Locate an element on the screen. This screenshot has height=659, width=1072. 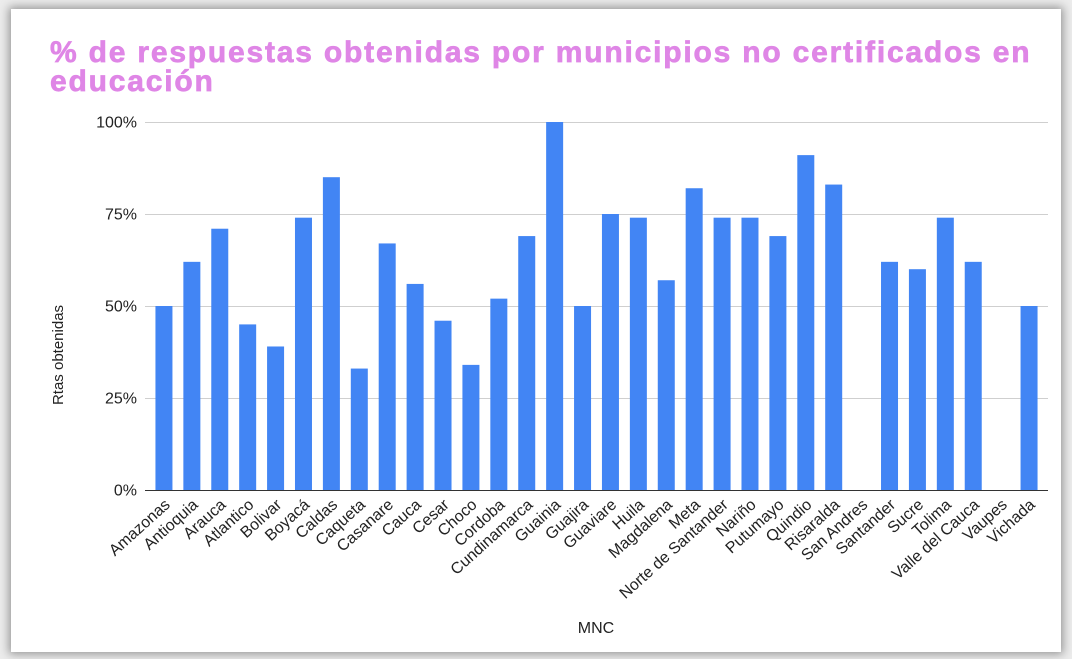
bar-cesar is located at coordinates (443, 405).